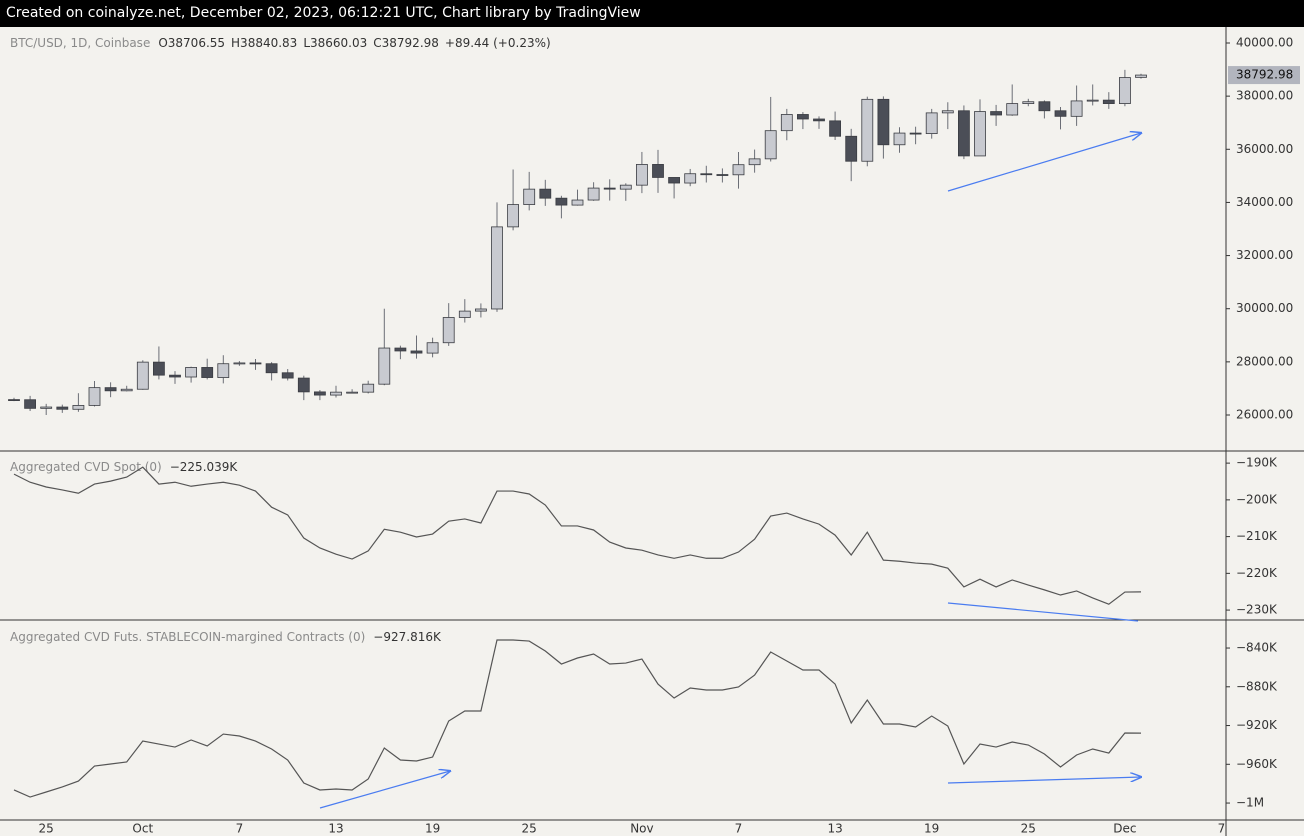 The image size is (1304, 836). I want to click on x-tick-label: Nov, so click(641, 829).